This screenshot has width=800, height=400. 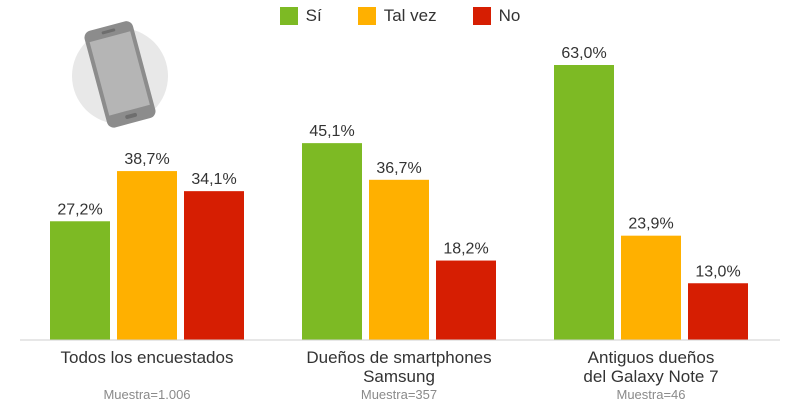 I want to click on smartphone-icon, so click(x=120, y=76).